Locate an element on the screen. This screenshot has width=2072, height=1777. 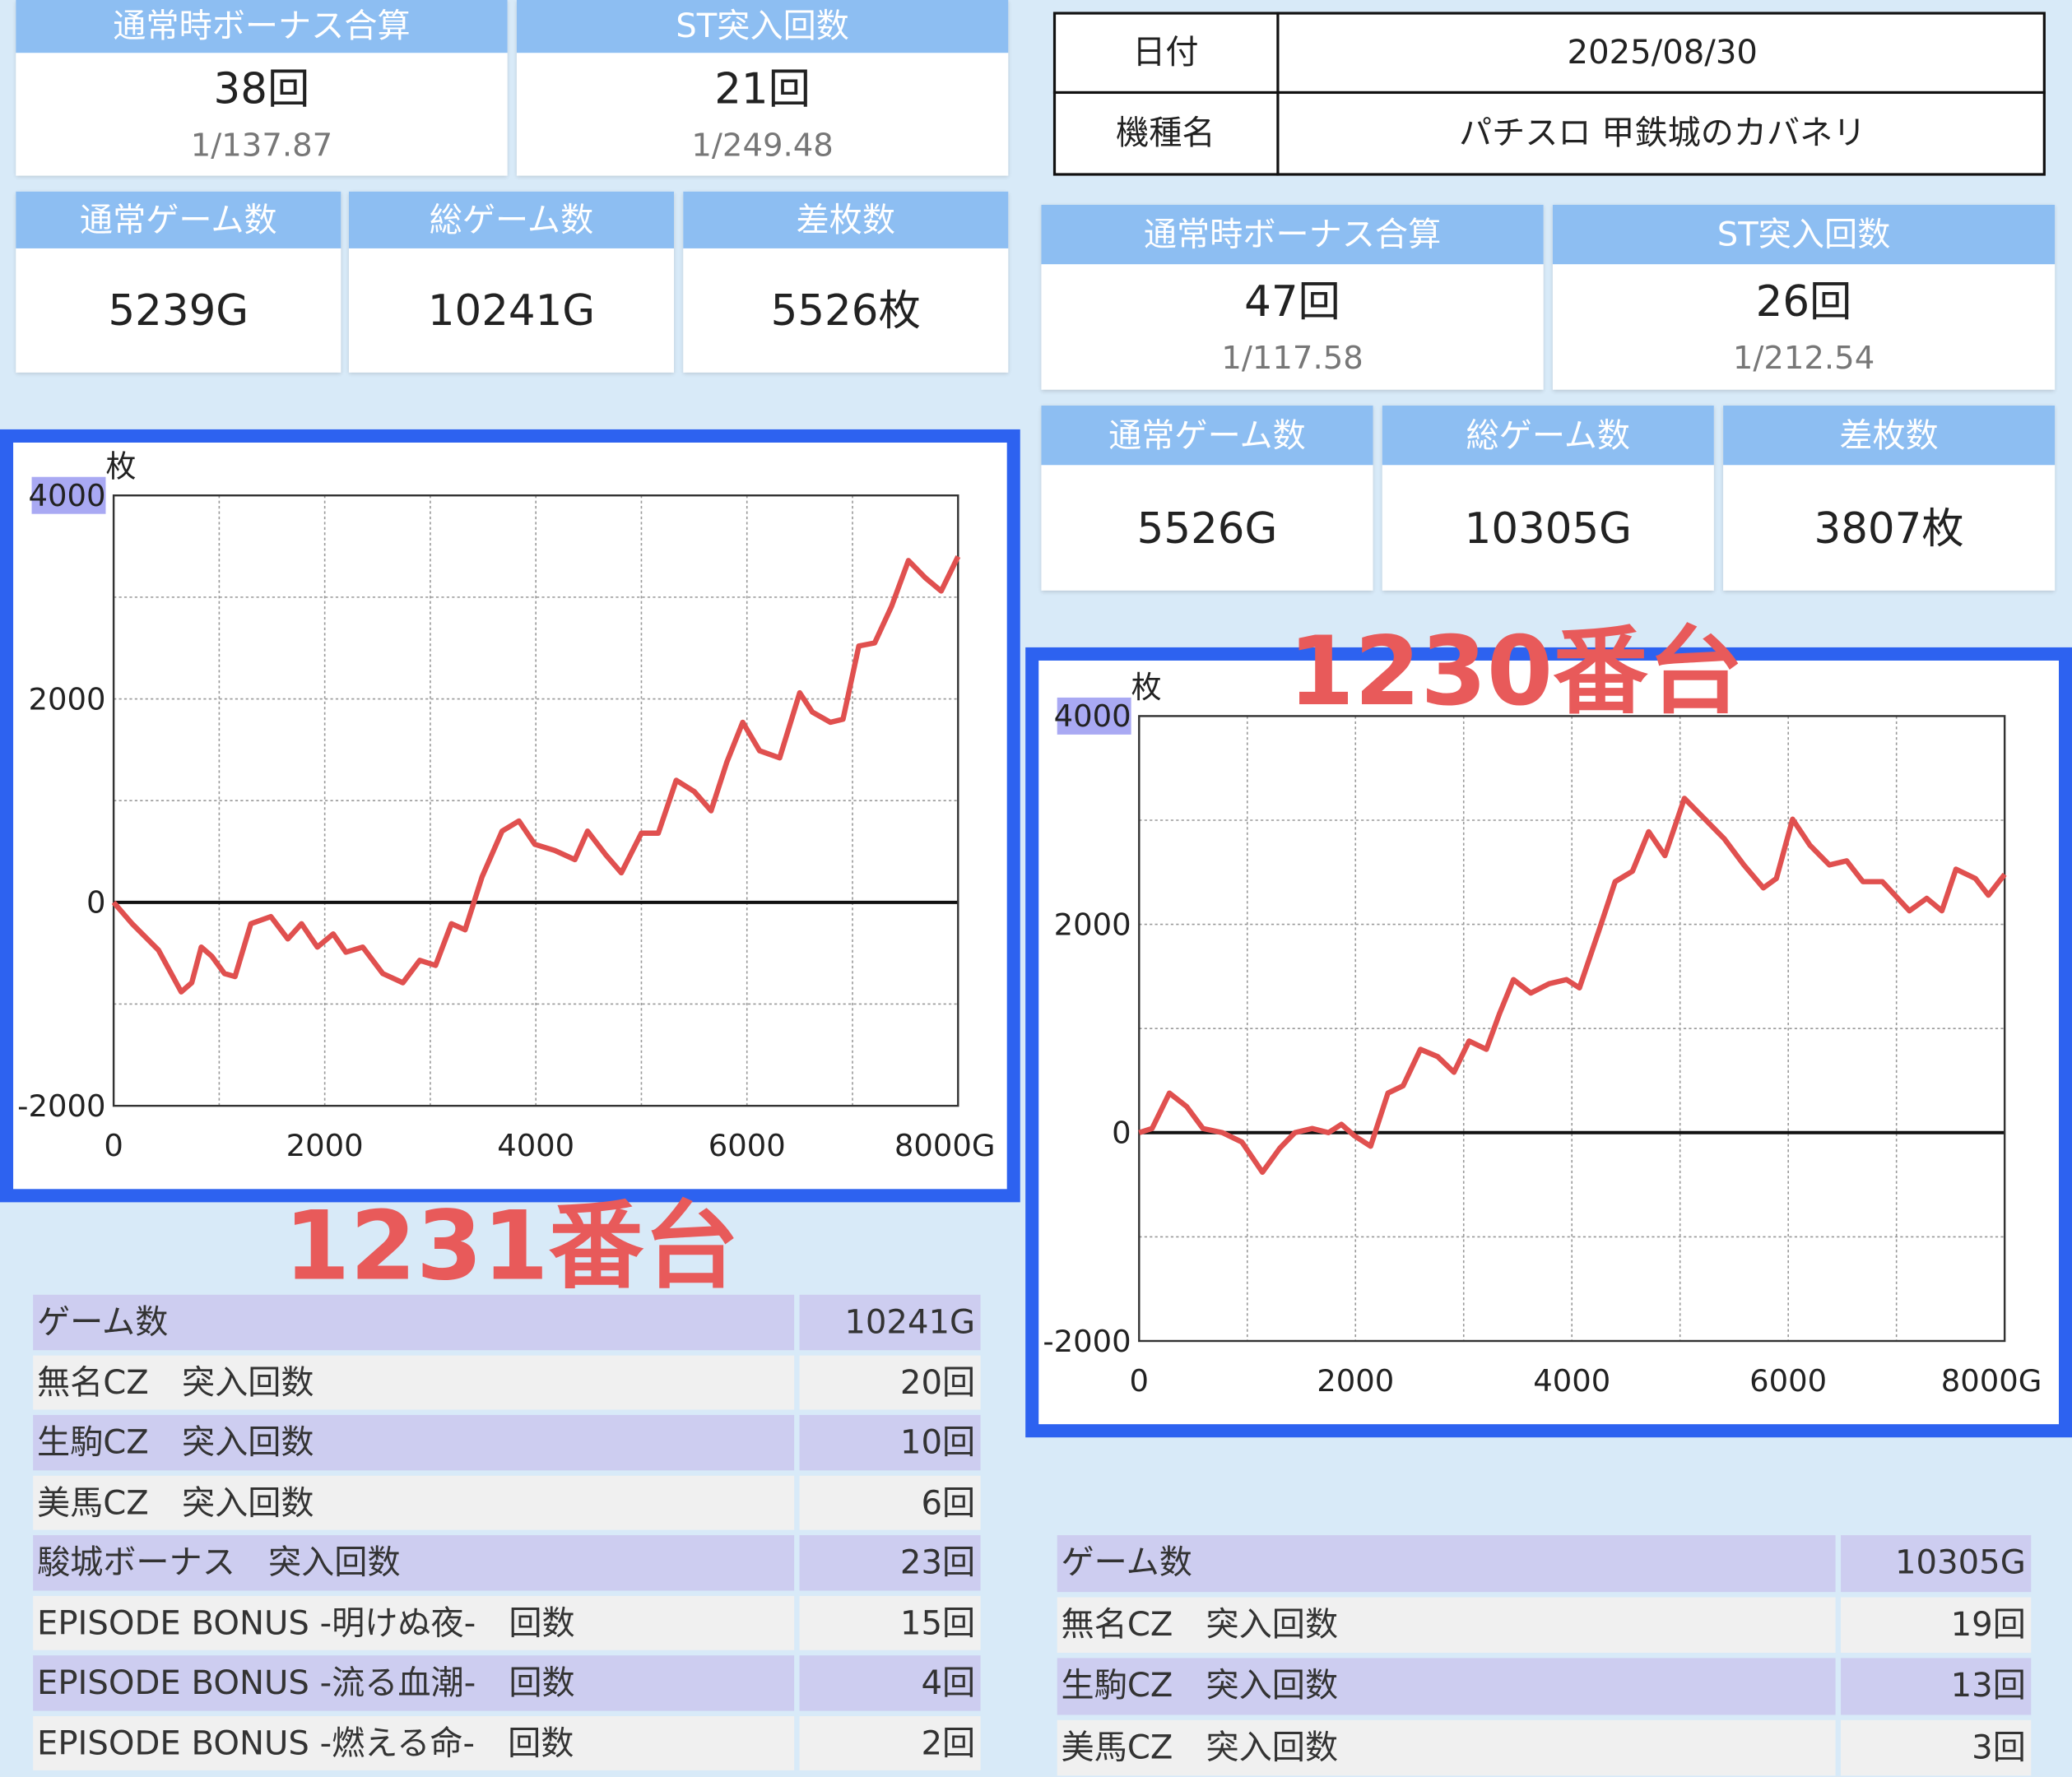
table-value: 4回 is located at coordinates (890, 1682).